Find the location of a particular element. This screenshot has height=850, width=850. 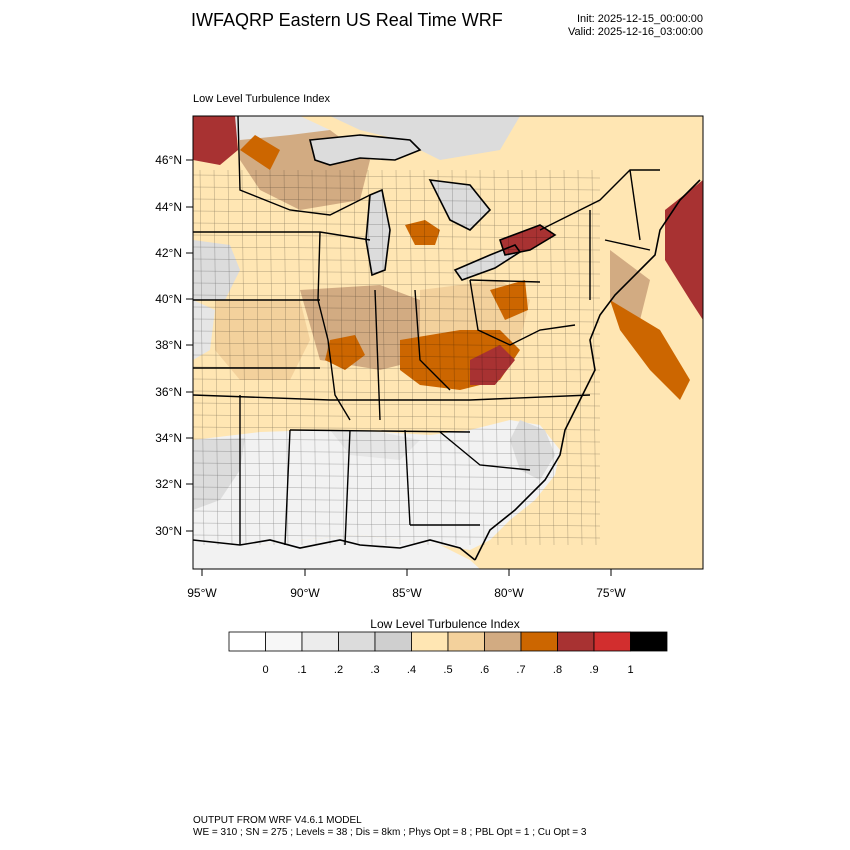

gulf-of-mexico is located at coordinates (336, 552).